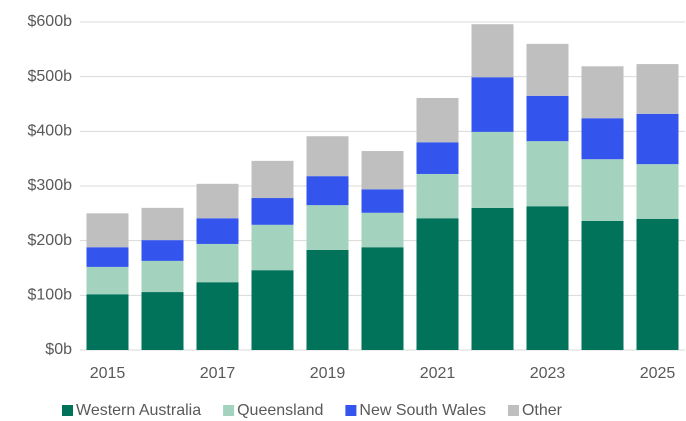 The image size is (686, 421). What do you see at coordinates (218, 373) in the screenshot?
I see `x-tick-label: 2017` at bounding box center [218, 373].